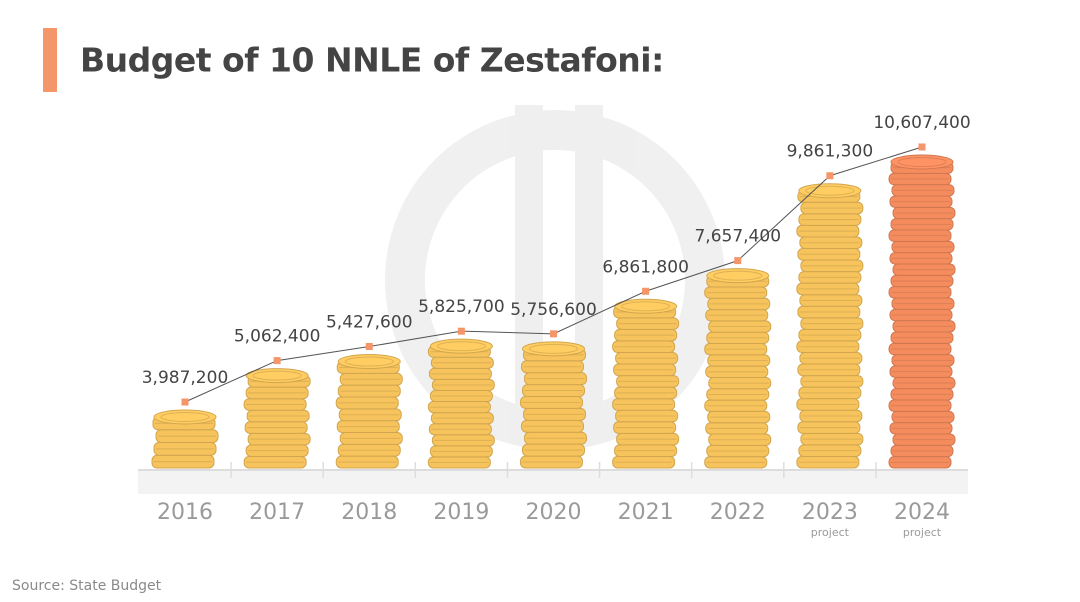 This screenshot has height=602, width=1080. I want to click on value-label: 5,062,400, so click(277, 337).